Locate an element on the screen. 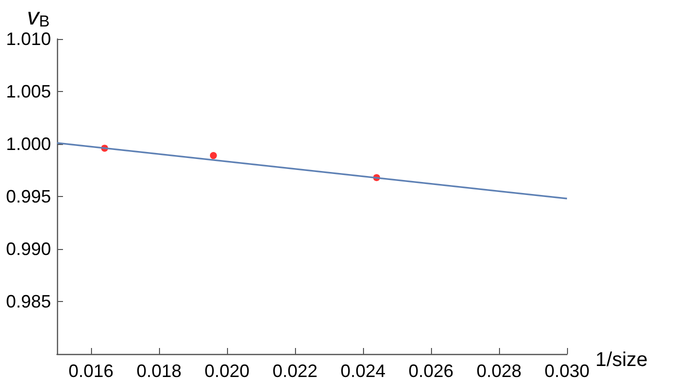 The image size is (678, 383). x-axis-title: 1/size is located at coordinates (621, 360).